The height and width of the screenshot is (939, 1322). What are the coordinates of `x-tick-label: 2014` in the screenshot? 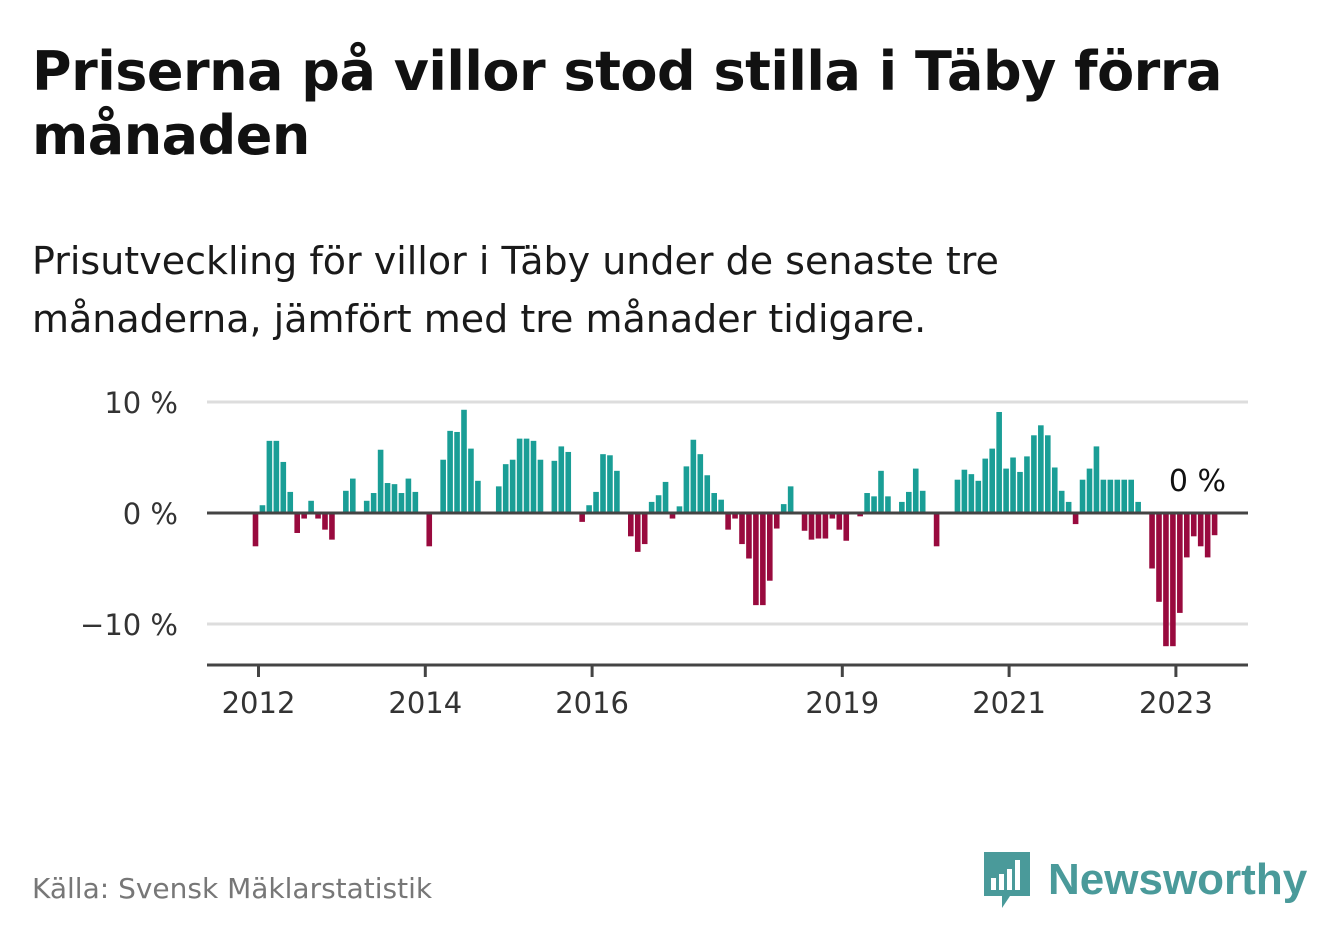 It's located at (425, 703).